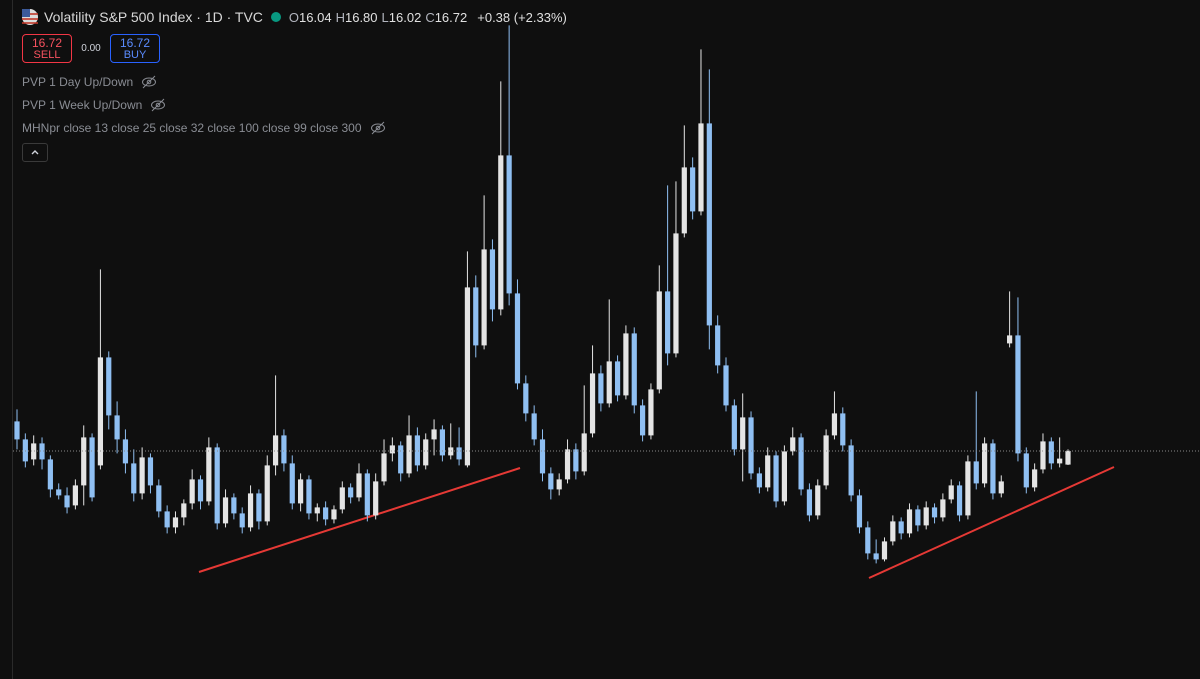  What do you see at coordinates (82, 105) in the screenshot?
I see `indicator-name: PVP 1 Week Up/Down` at bounding box center [82, 105].